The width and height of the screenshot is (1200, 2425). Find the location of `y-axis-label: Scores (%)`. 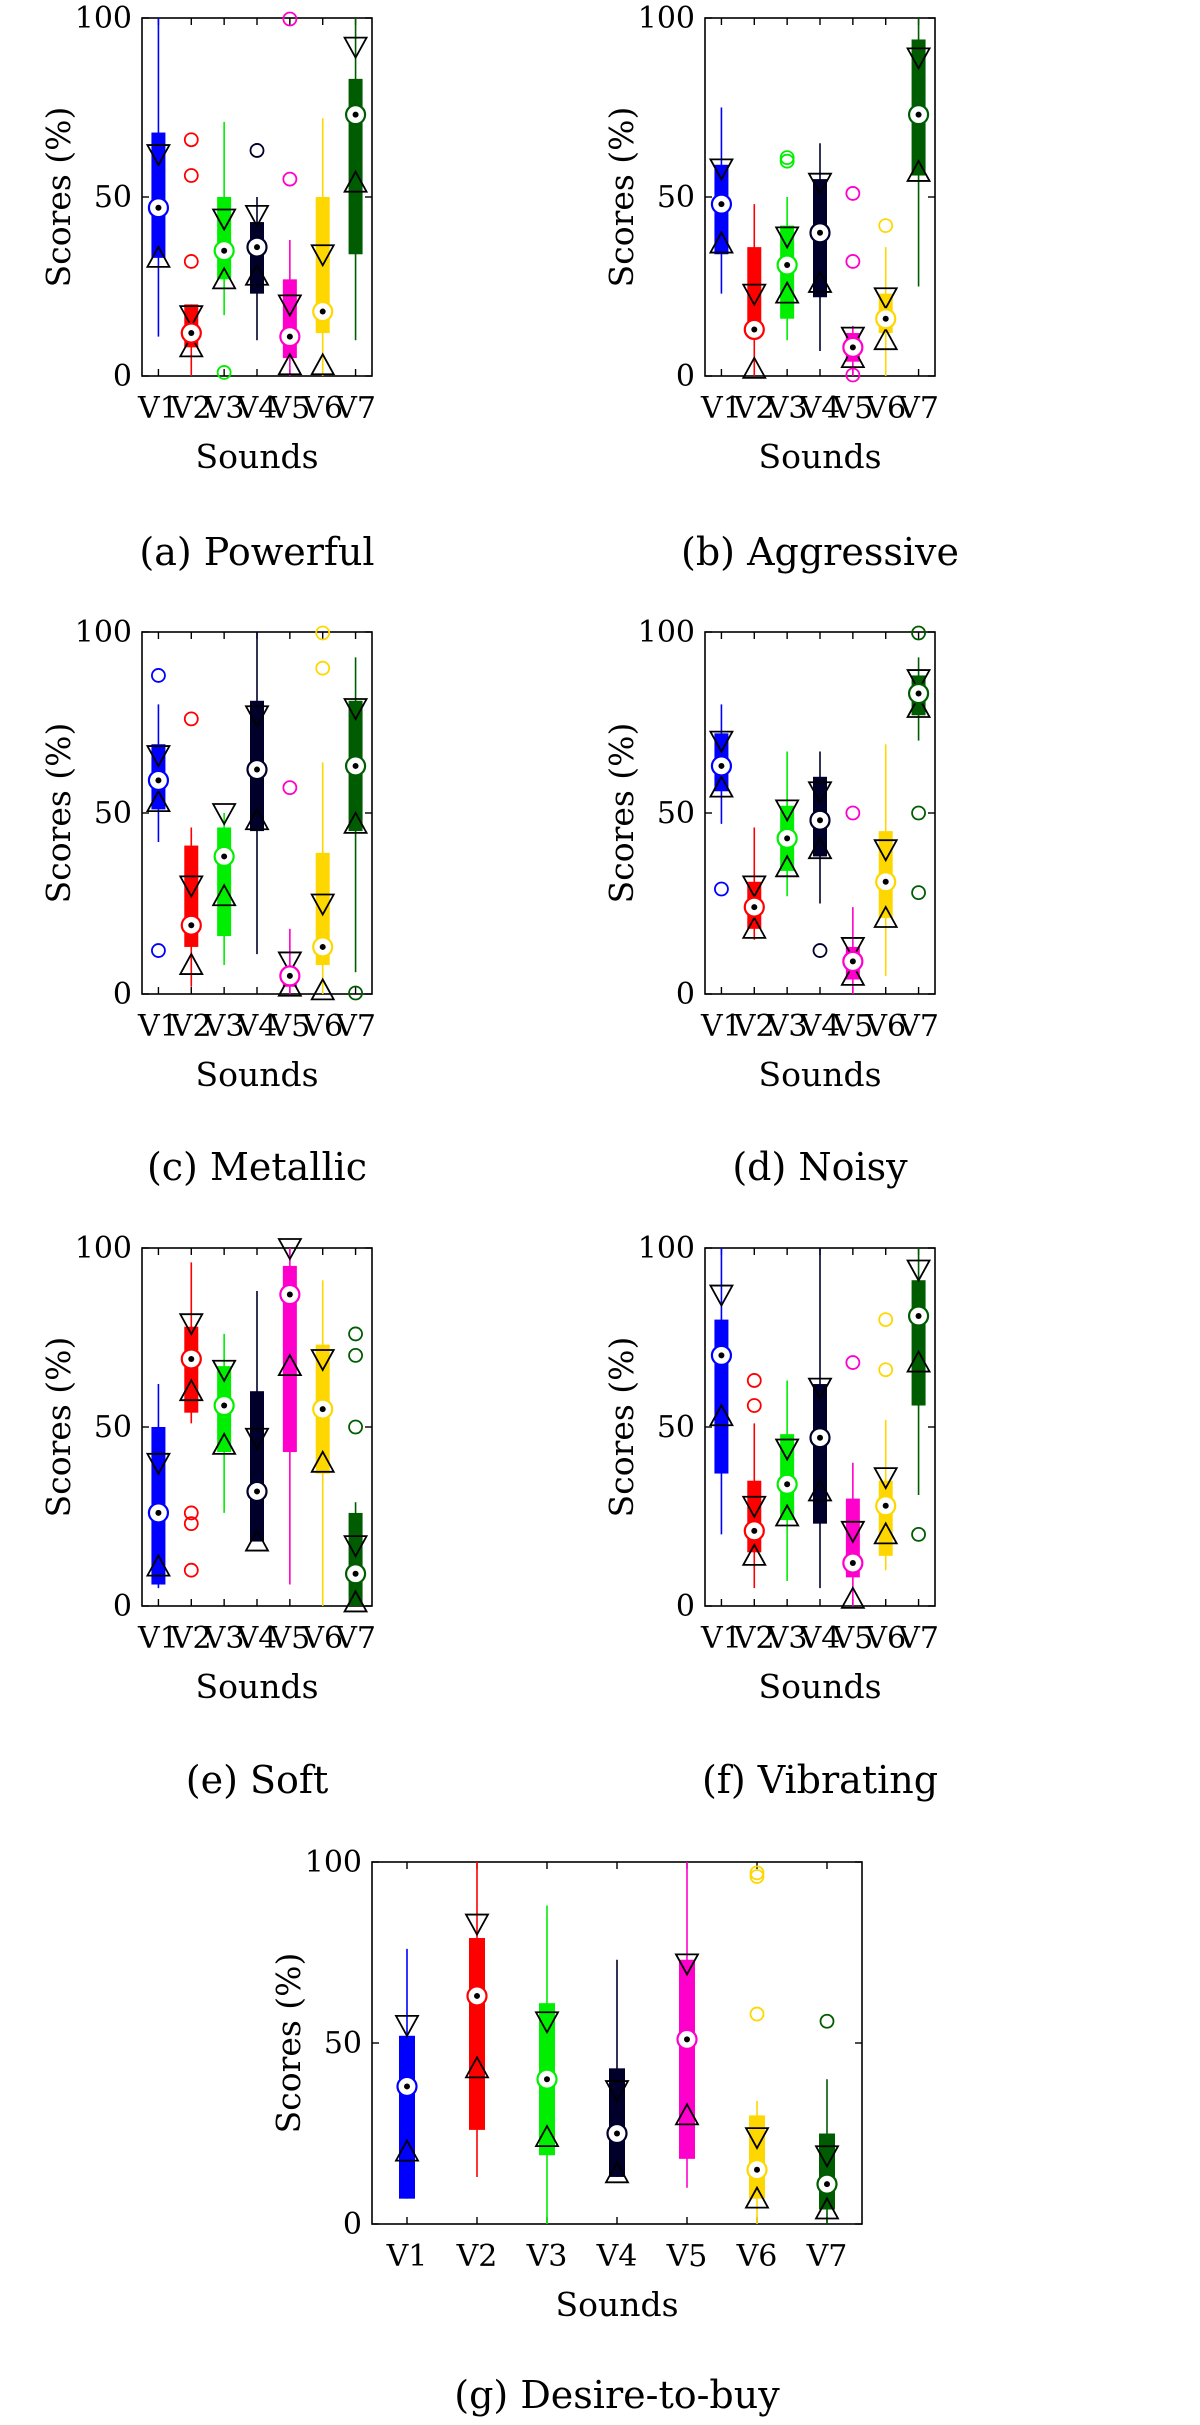

y-axis-label: Scores (%) is located at coordinates (621, 813).